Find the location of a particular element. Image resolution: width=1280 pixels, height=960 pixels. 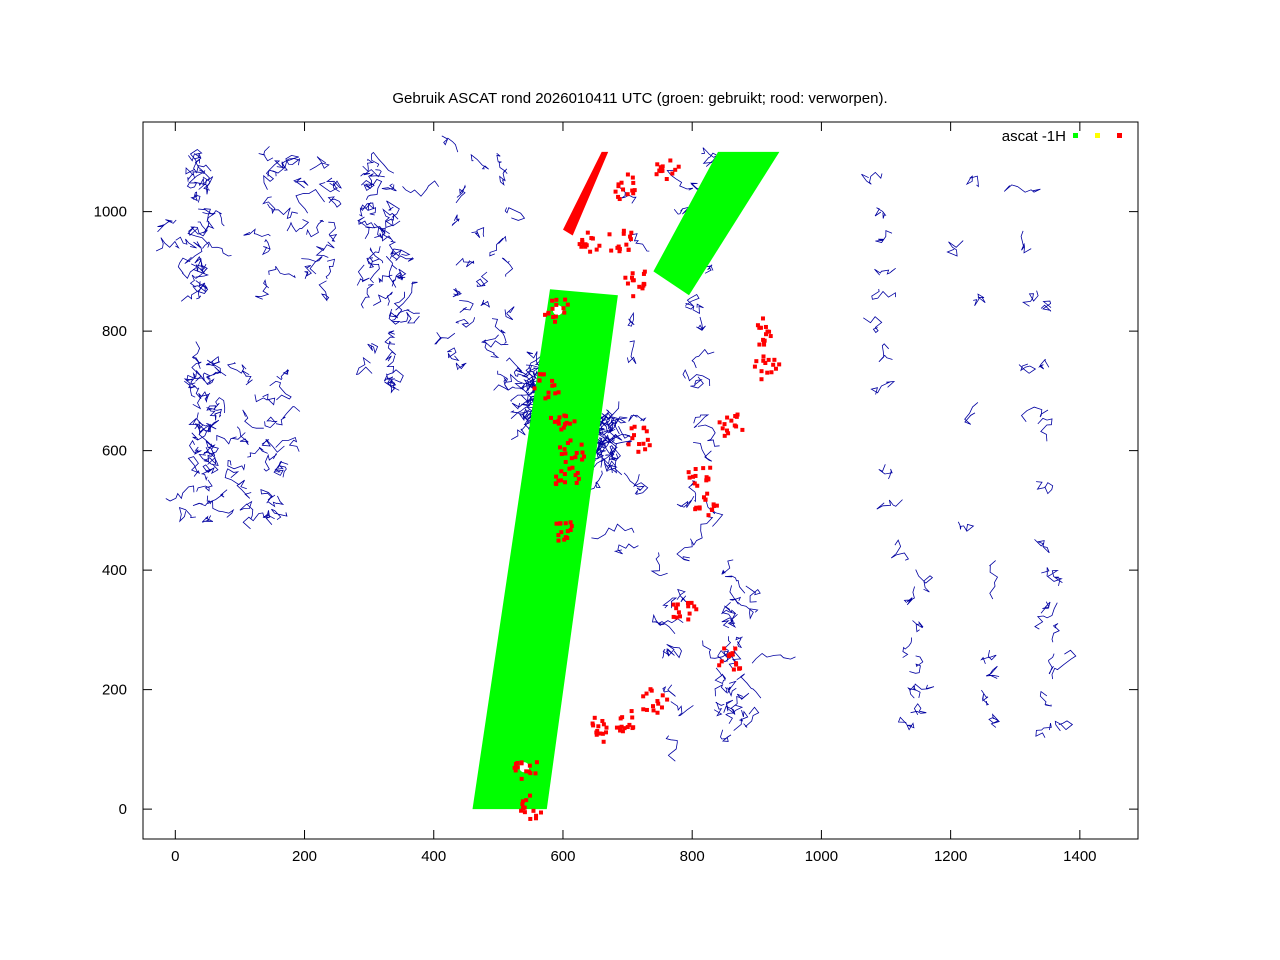

x-tick-label: 800 is located at coordinates (692, 856).